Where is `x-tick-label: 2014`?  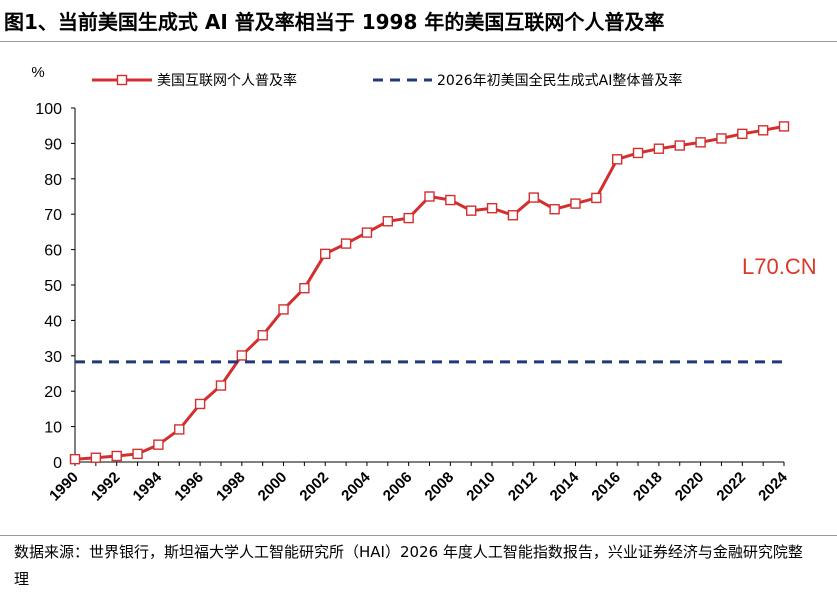
x-tick-label: 2014 is located at coordinates (565, 486).